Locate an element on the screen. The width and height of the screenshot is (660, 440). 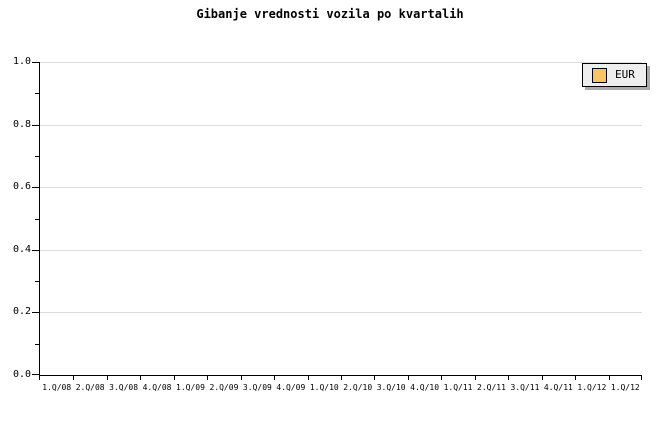
legend-swatch-eur is located at coordinates (599, 75).